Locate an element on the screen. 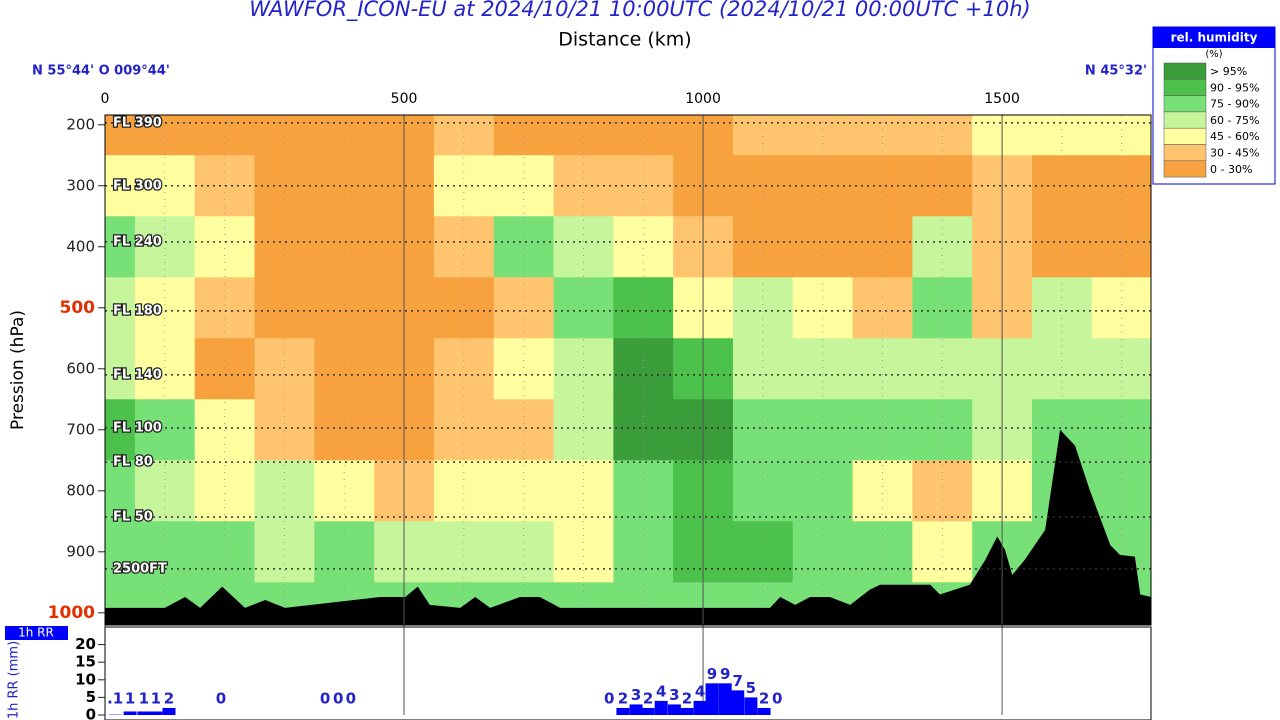  precip-y-tick-label: 15 is located at coordinates (85, 662).